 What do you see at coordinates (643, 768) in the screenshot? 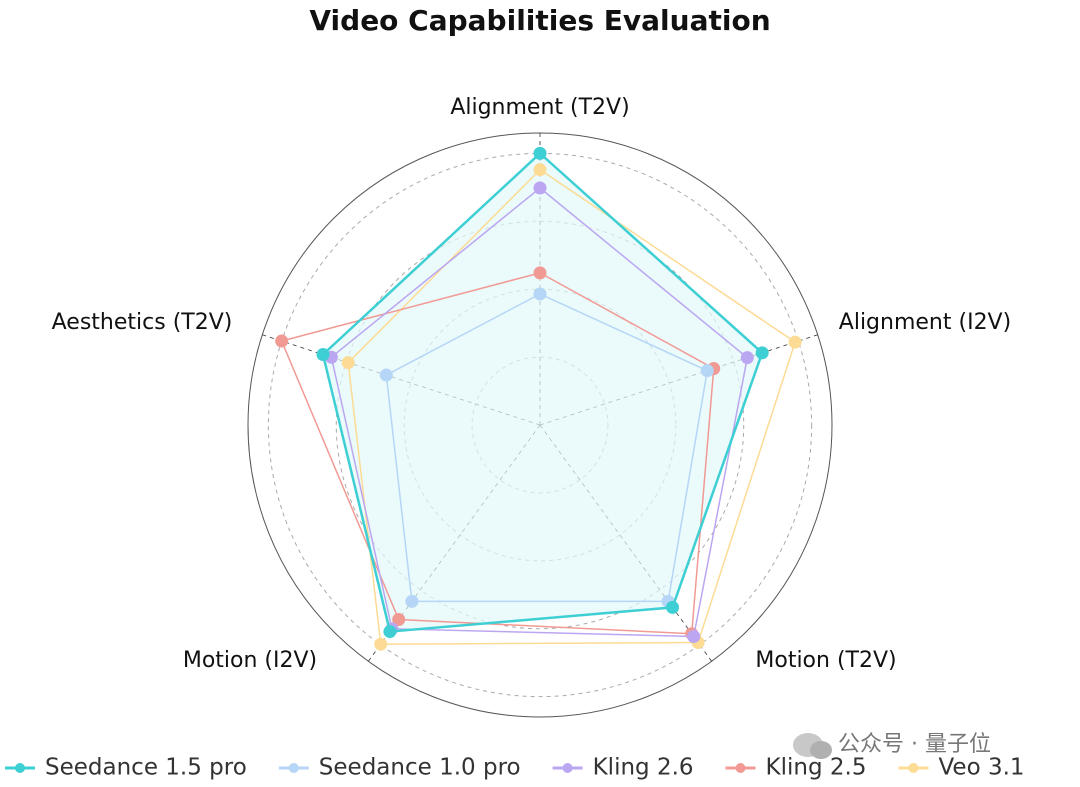
I see `legend-label: Kling 2.6` at bounding box center [643, 768].